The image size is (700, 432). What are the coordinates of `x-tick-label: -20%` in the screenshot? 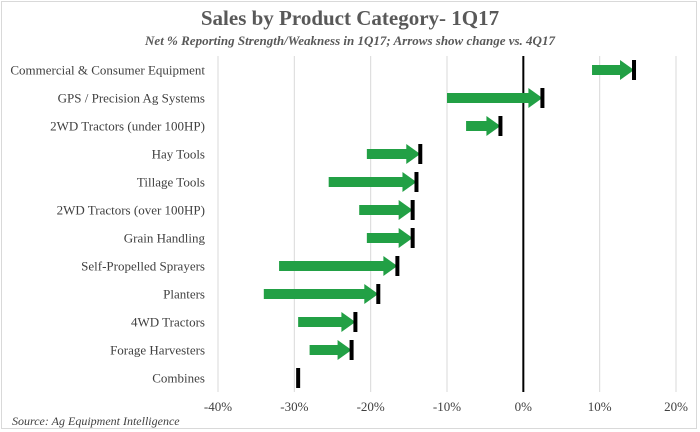 It's located at (371, 406).